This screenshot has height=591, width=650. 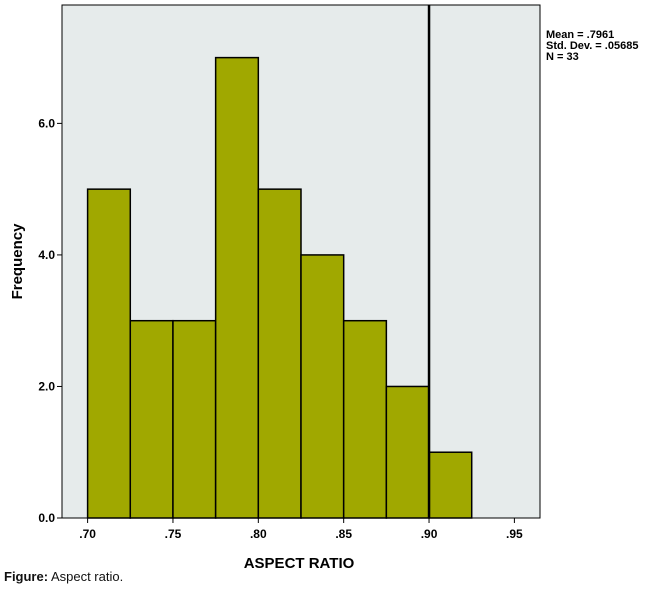 I want to click on caption-text: Aspect ratio., so click(x=86, y=576).